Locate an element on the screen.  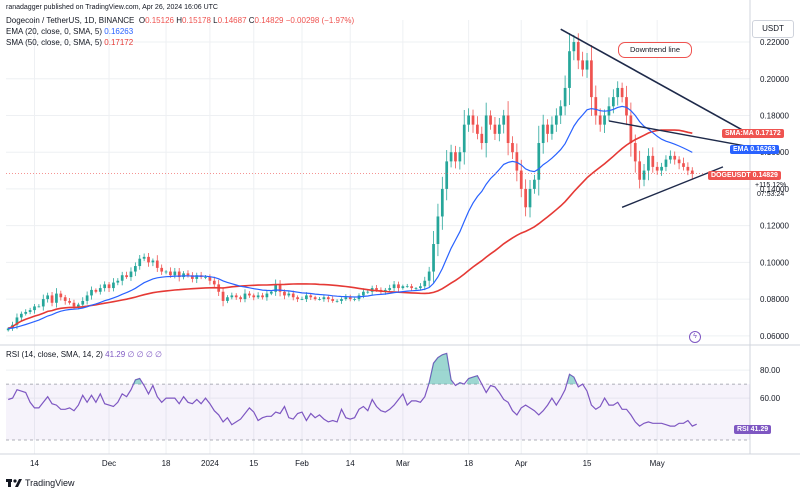
sma-legend: SMA (50, close, 0, SMA, 5) 0.17172 is located at coordinates (69, 42).